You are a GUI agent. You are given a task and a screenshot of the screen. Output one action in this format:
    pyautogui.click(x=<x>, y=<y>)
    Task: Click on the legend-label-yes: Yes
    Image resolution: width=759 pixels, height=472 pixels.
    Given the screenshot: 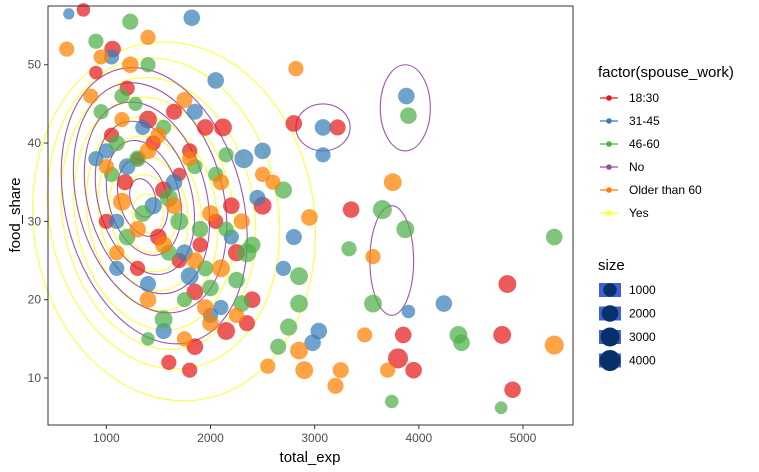 What is the action you would take?
    pyautogui.click(x=639, y=213)
    